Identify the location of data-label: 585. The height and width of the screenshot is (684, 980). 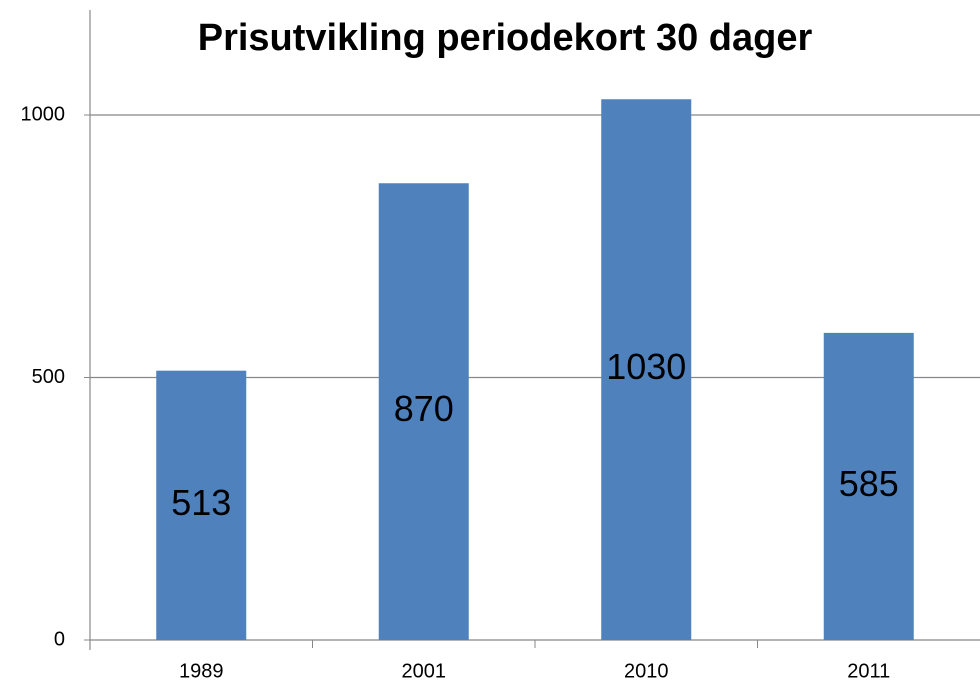
(869, 483).